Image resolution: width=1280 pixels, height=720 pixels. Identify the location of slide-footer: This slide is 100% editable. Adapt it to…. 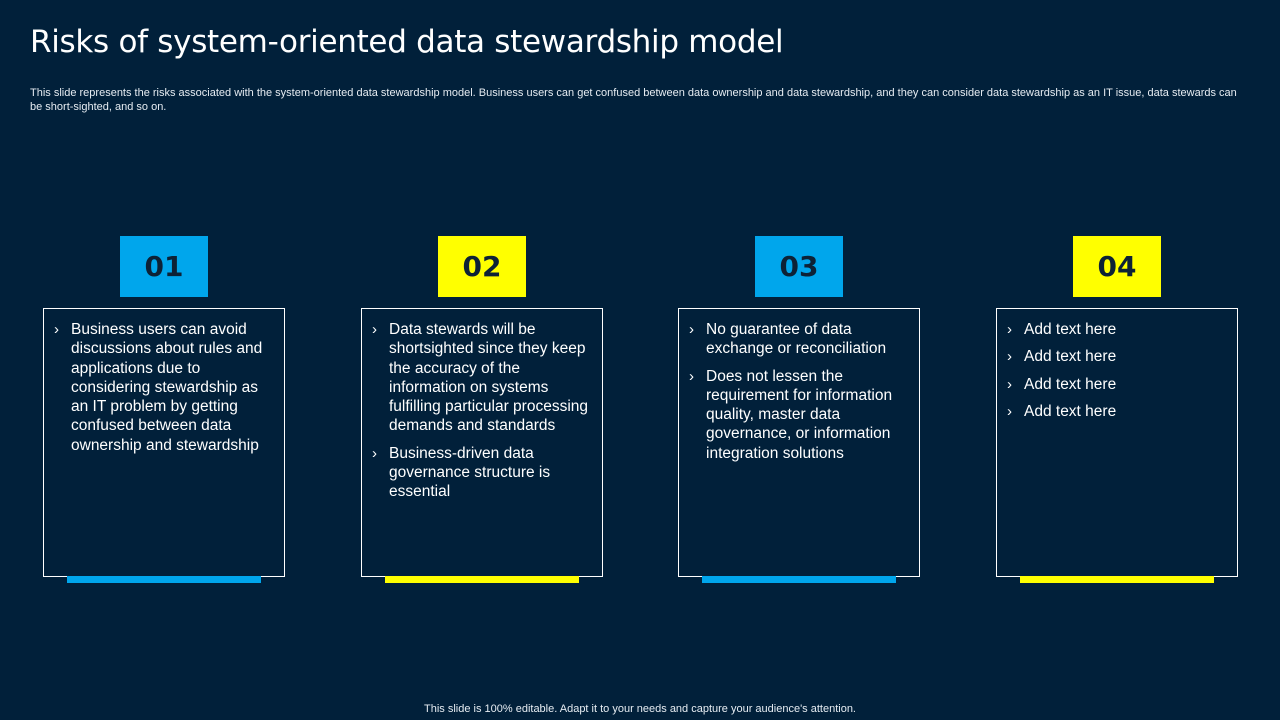
(640, 709).